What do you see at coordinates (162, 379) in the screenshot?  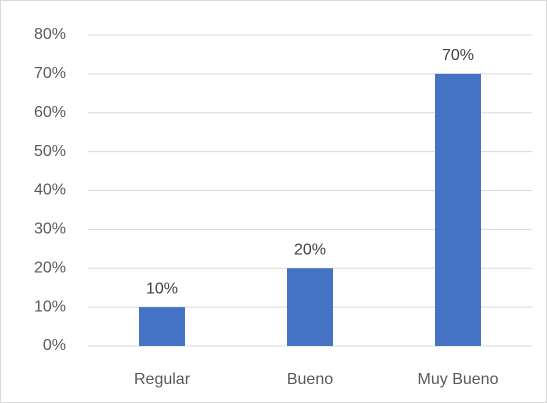 I see `x-tick-label: Regular` at bounding box center [162, 379].